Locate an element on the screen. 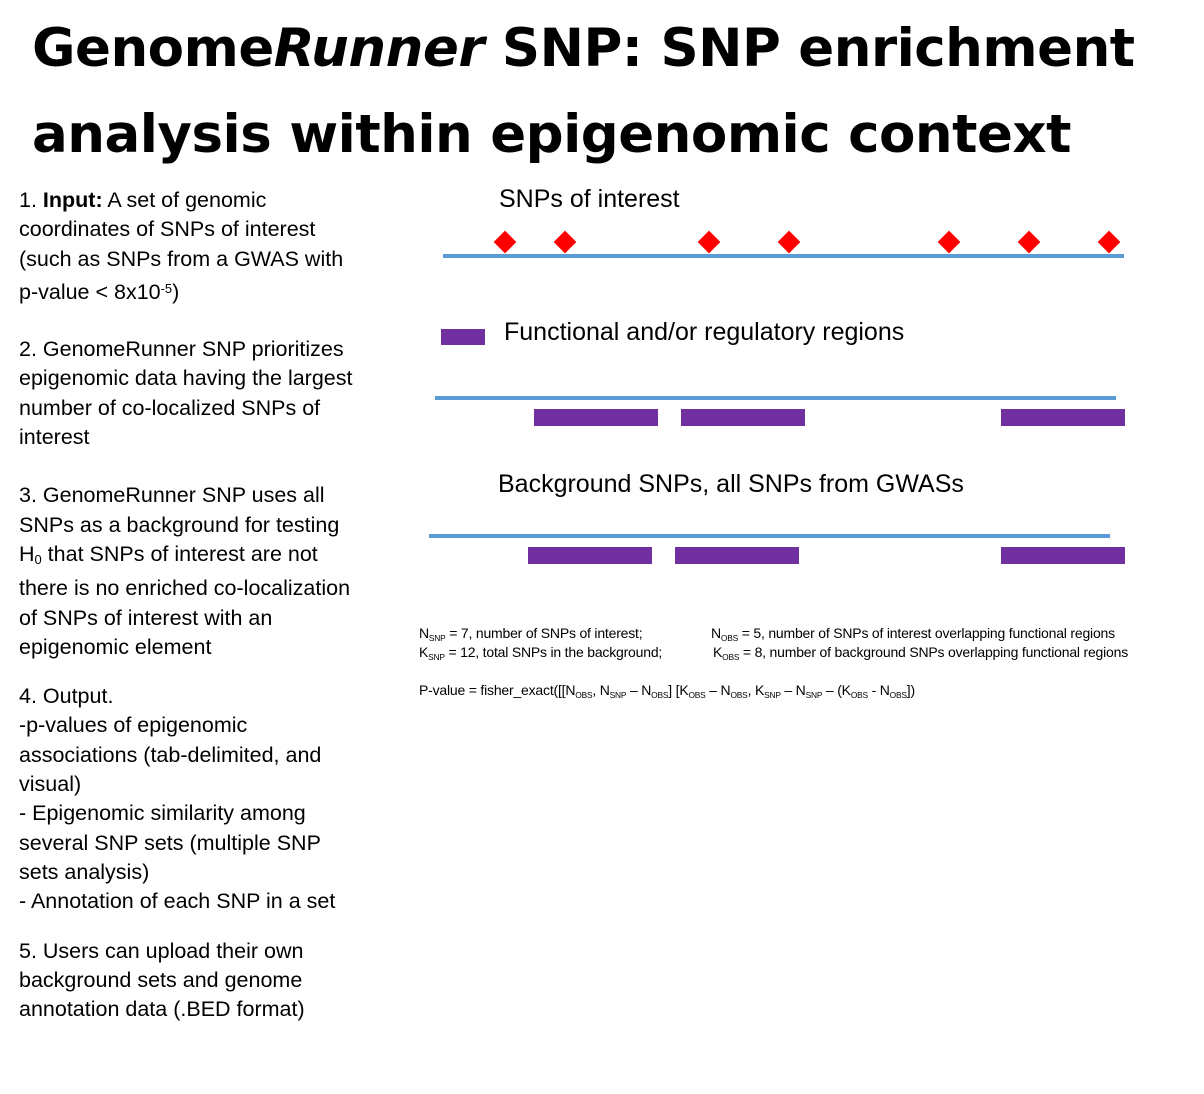 Image resolution: width=1204 pixels, height=1094 pixels. k-snp-symbol: K is located at coordinates (424, 652).